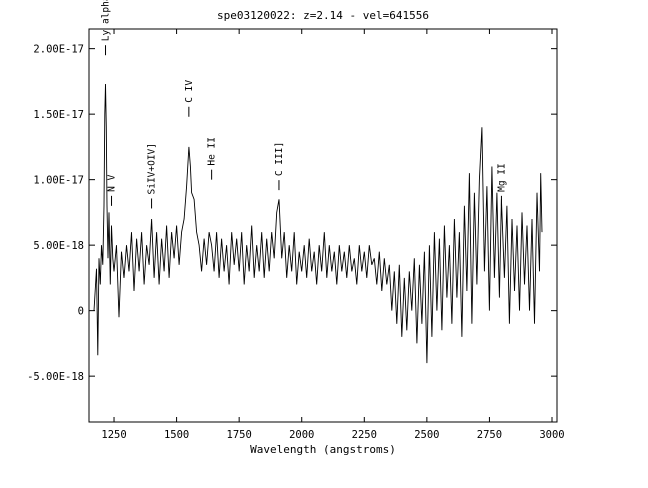 Image resolution: width=648 pixels, height=488 pixels. What do you see at coordinates (501, 177) in the screenshot?
I see `emission-line-label: Mg II` at bounding box center [501, 177].